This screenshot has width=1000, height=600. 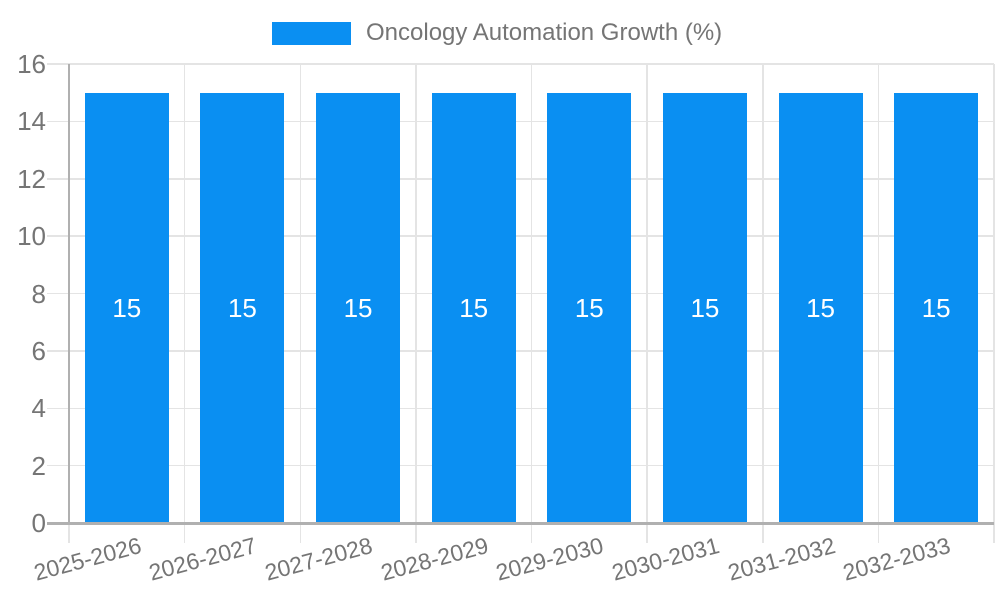 I want to click on x-tick-label: 2032-2033, so click(x=897, y=558).